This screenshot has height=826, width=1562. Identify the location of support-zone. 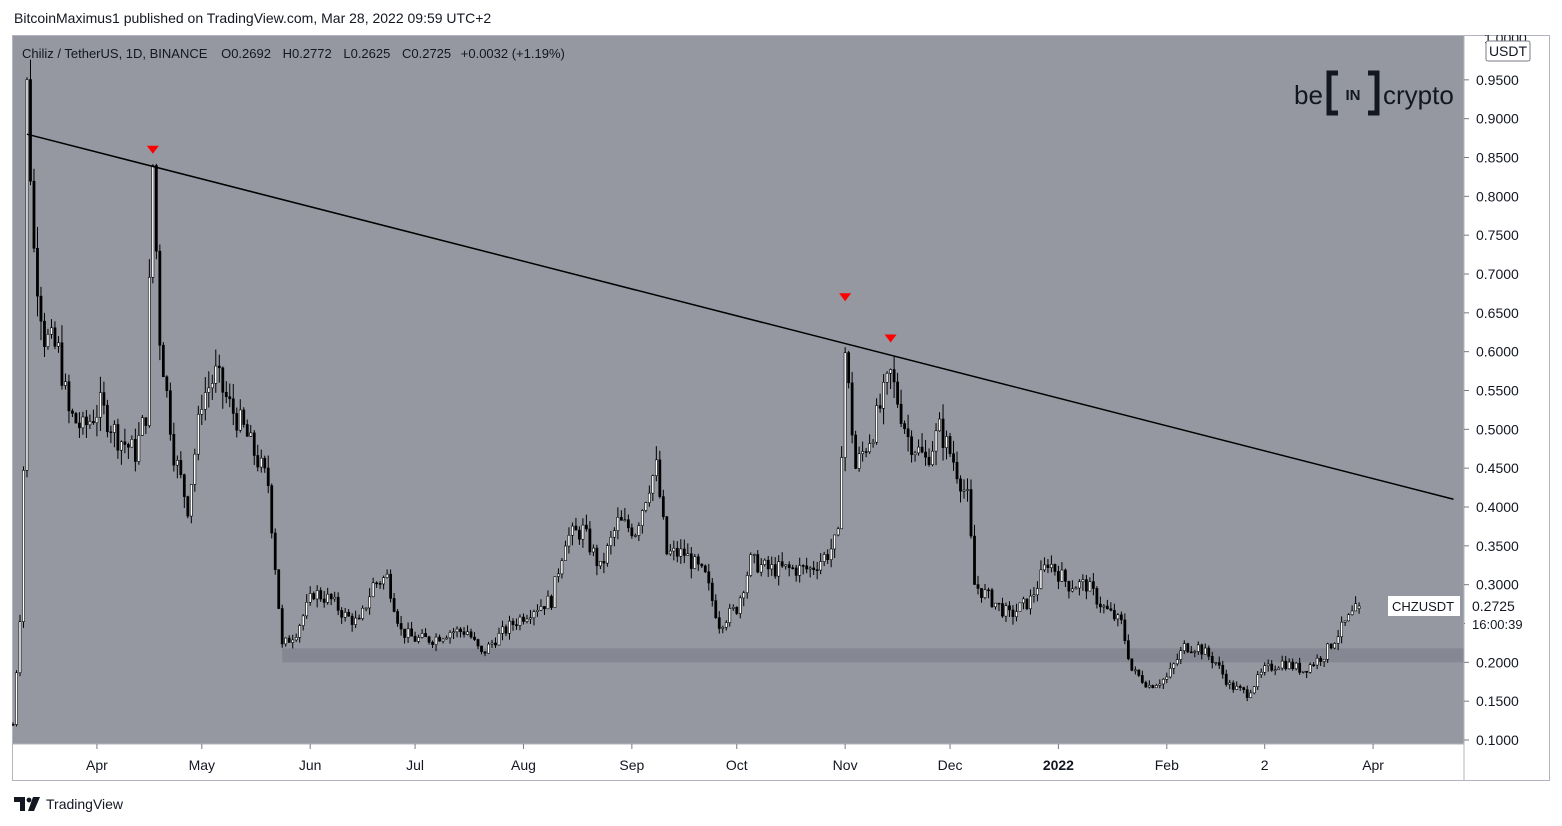
(873, 655).